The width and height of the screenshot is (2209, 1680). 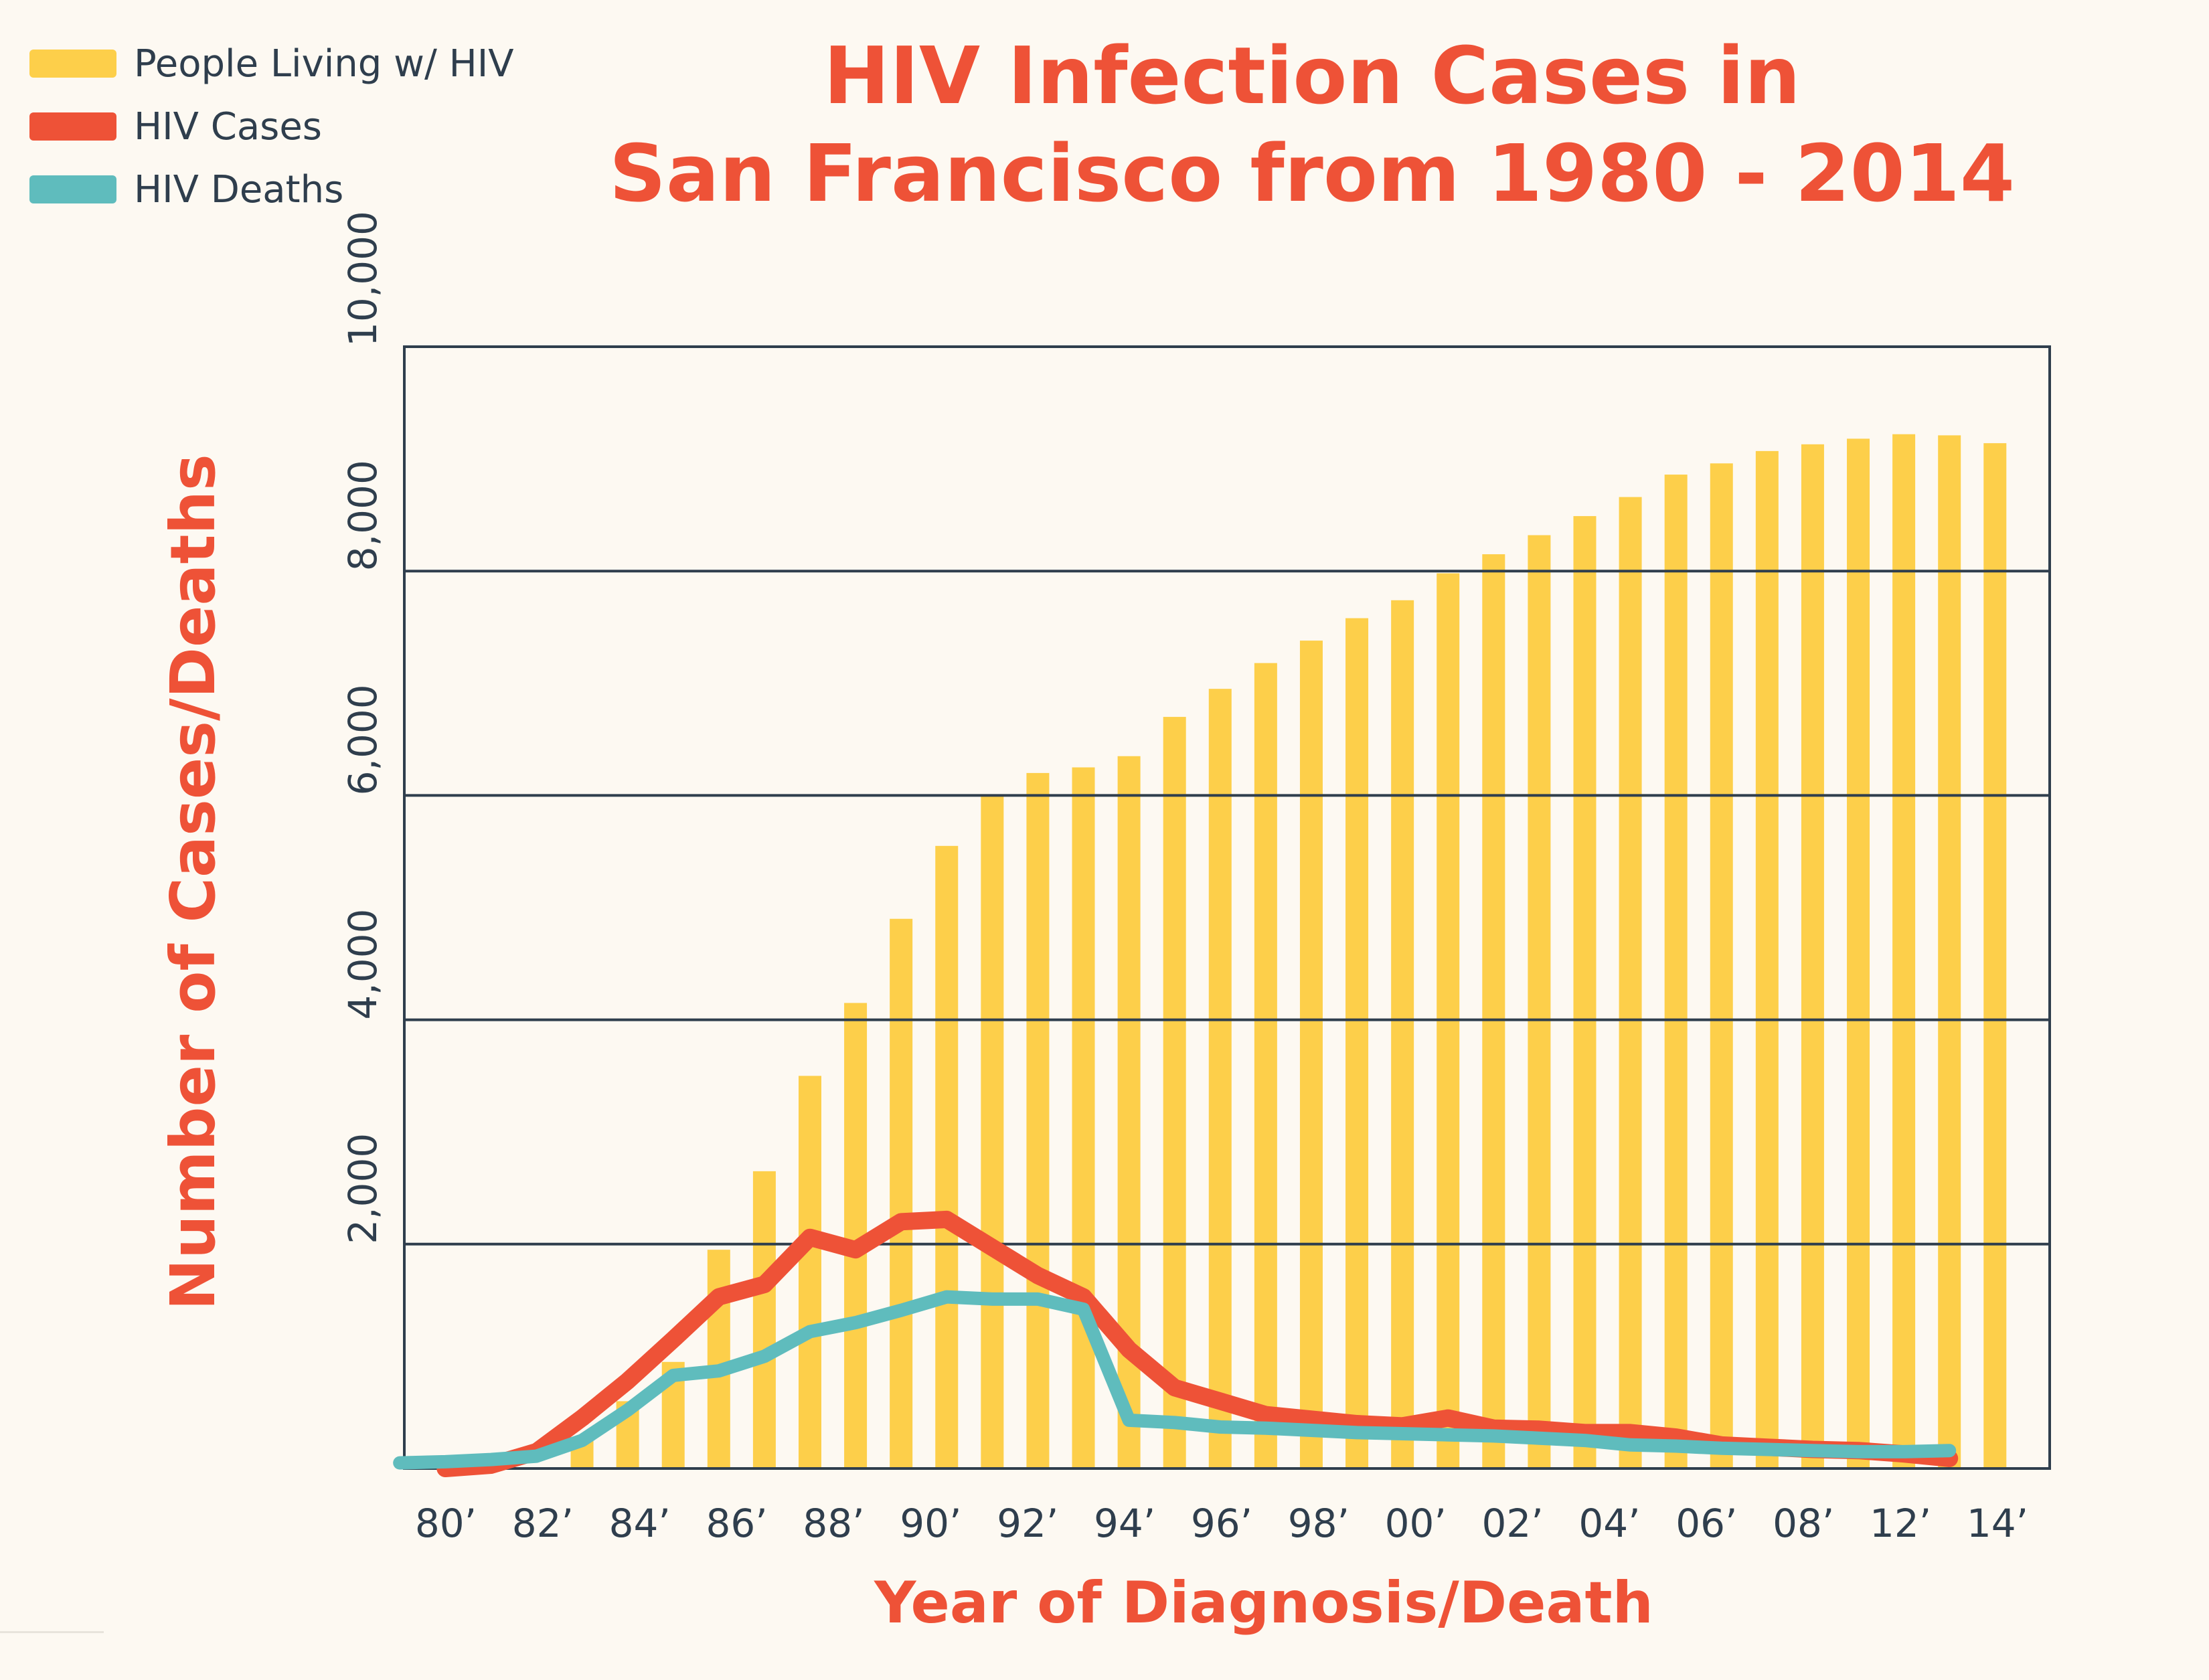 What do you see at coordinates (1858, 953) in the screenshot?
I see `bar-people-living-2011` at bounding box center [1858, 953].